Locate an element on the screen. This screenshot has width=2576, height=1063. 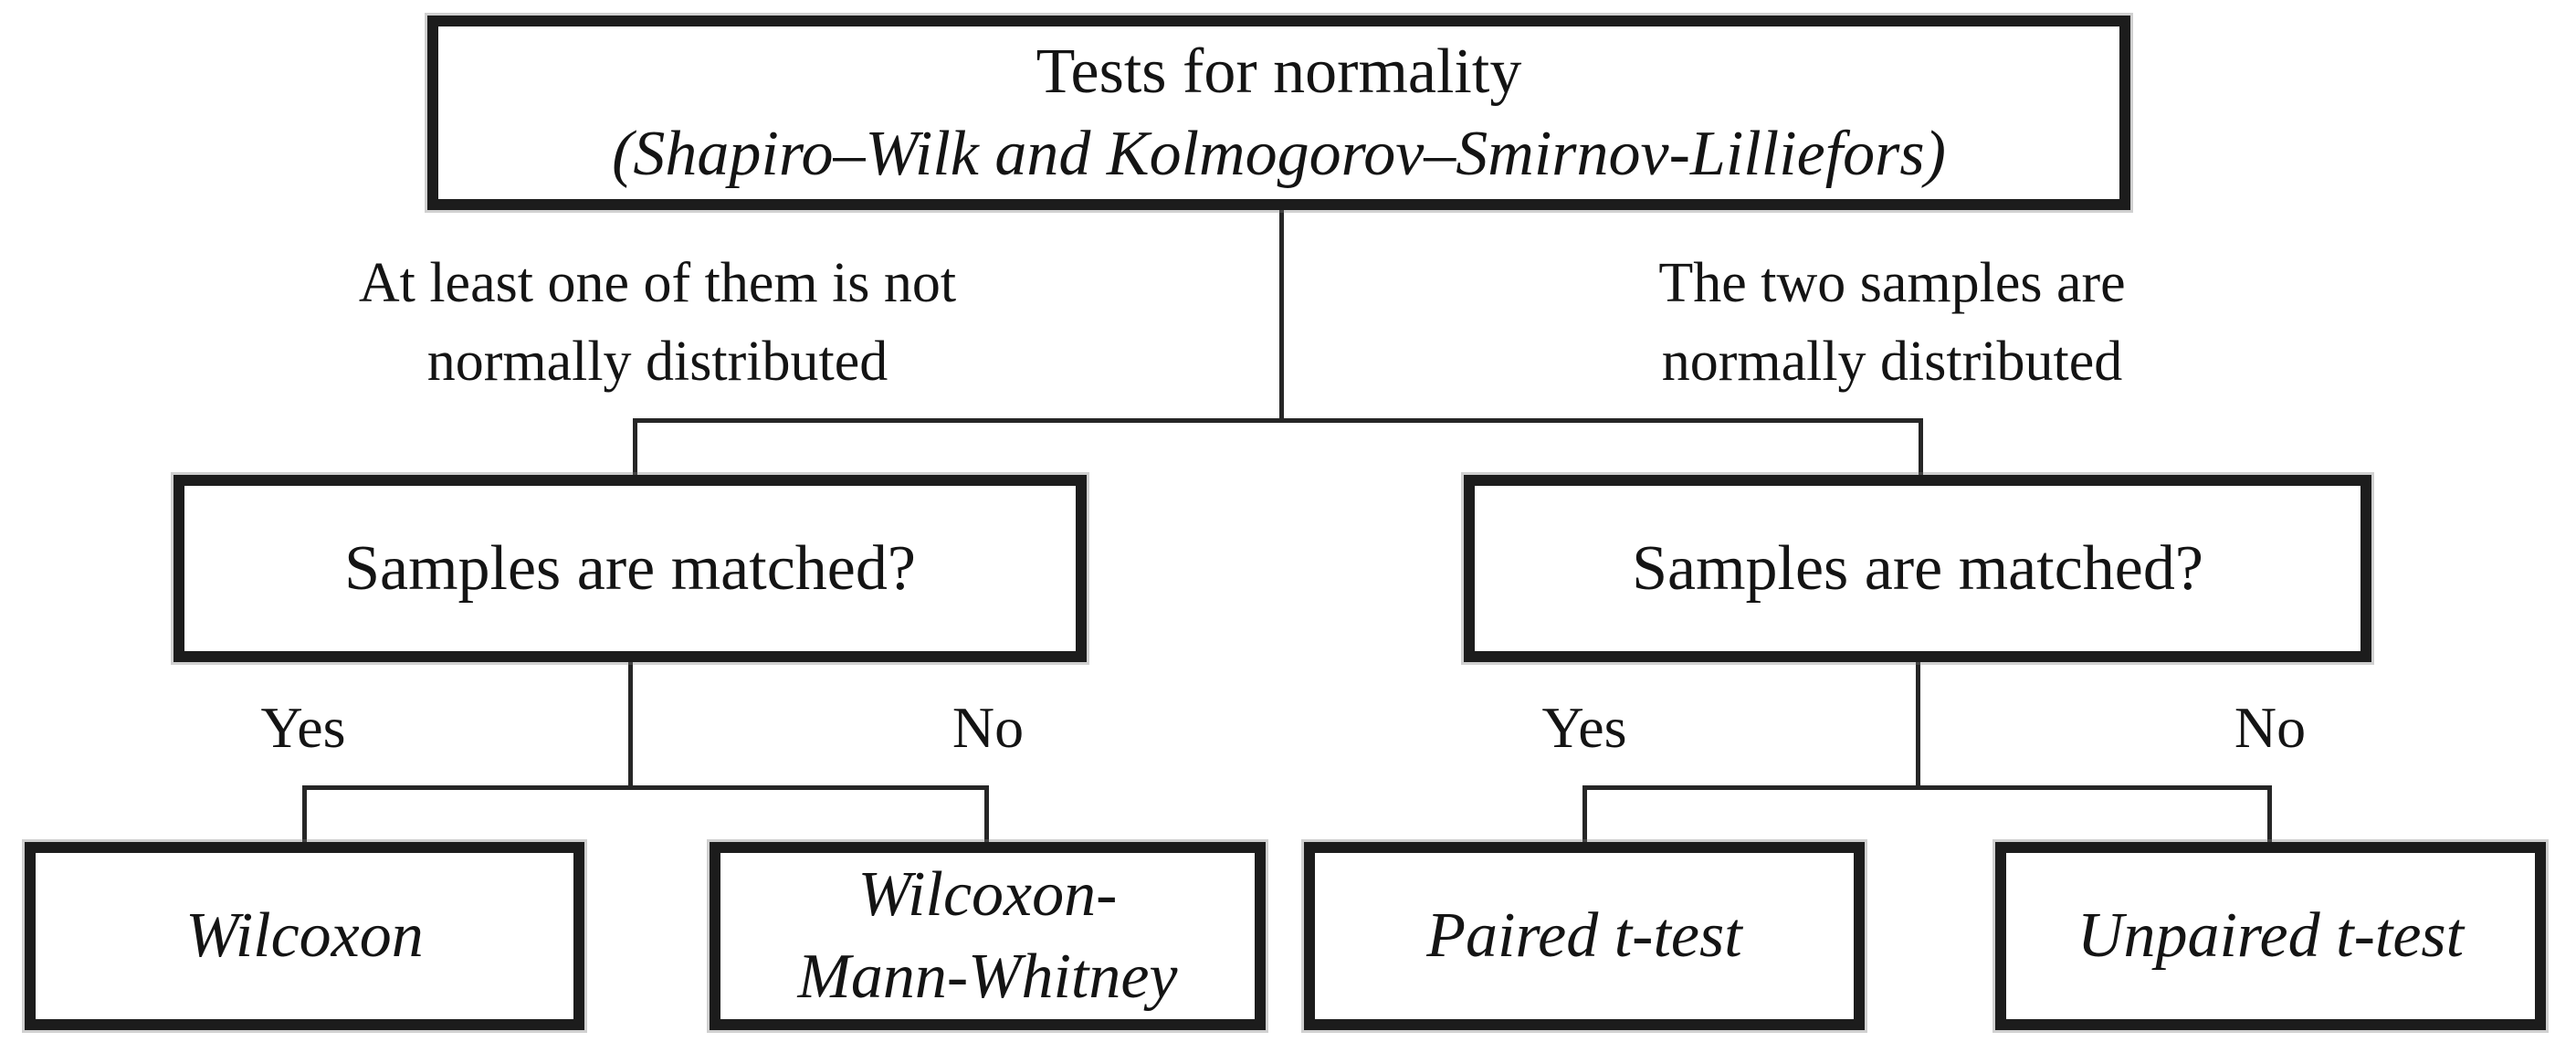
edge-label-left-no: No is located at coordinates (988, 727).